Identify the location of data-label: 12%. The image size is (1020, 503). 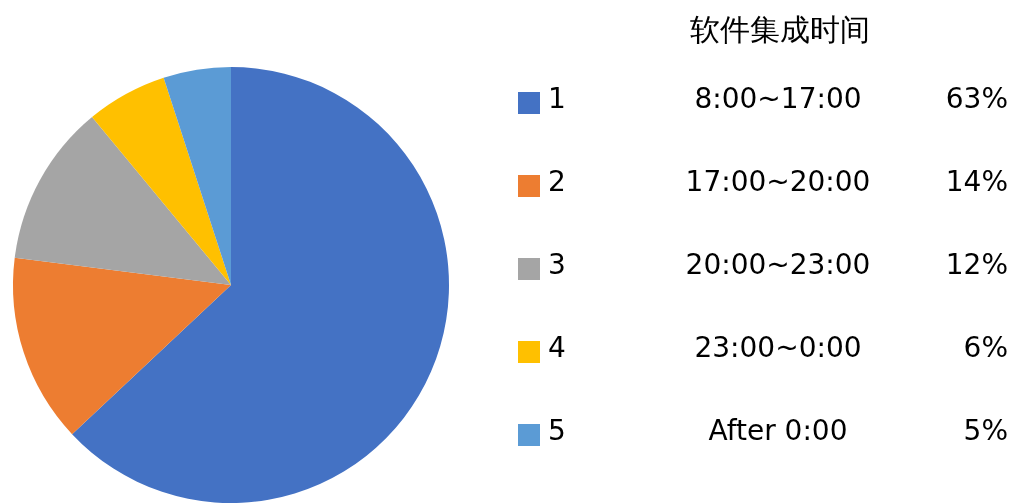
(976, 264).